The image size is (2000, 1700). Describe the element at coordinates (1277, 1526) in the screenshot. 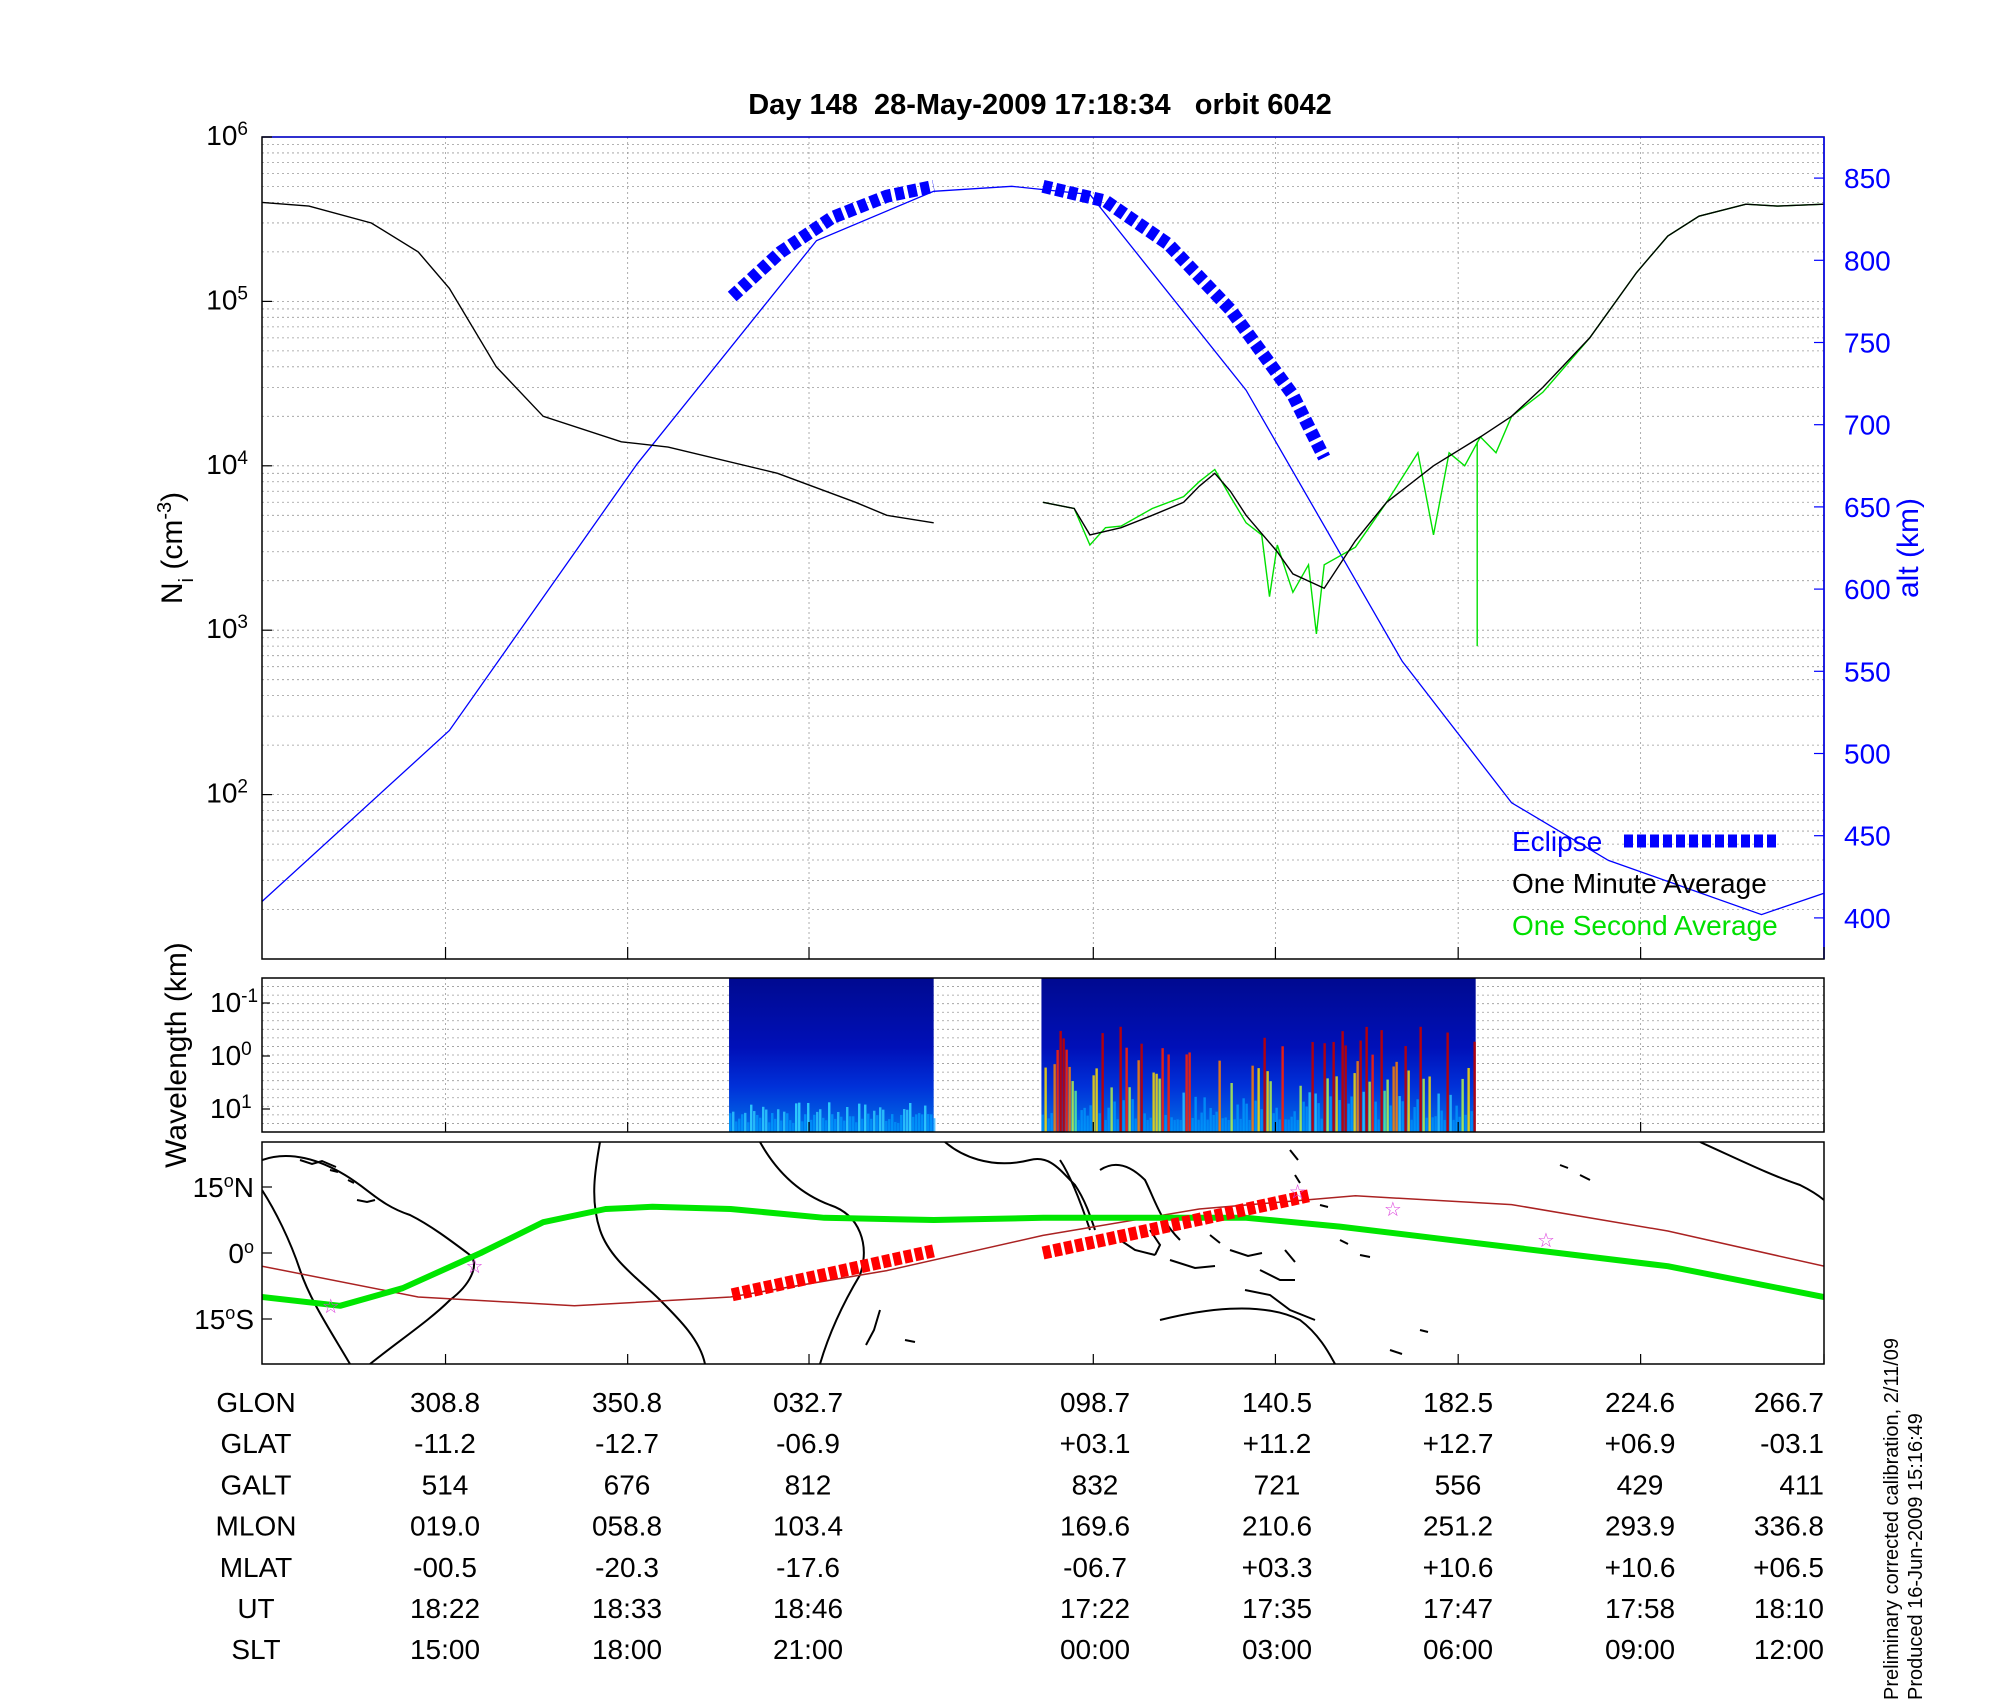

I see `table-cell: 210.6` at that location.